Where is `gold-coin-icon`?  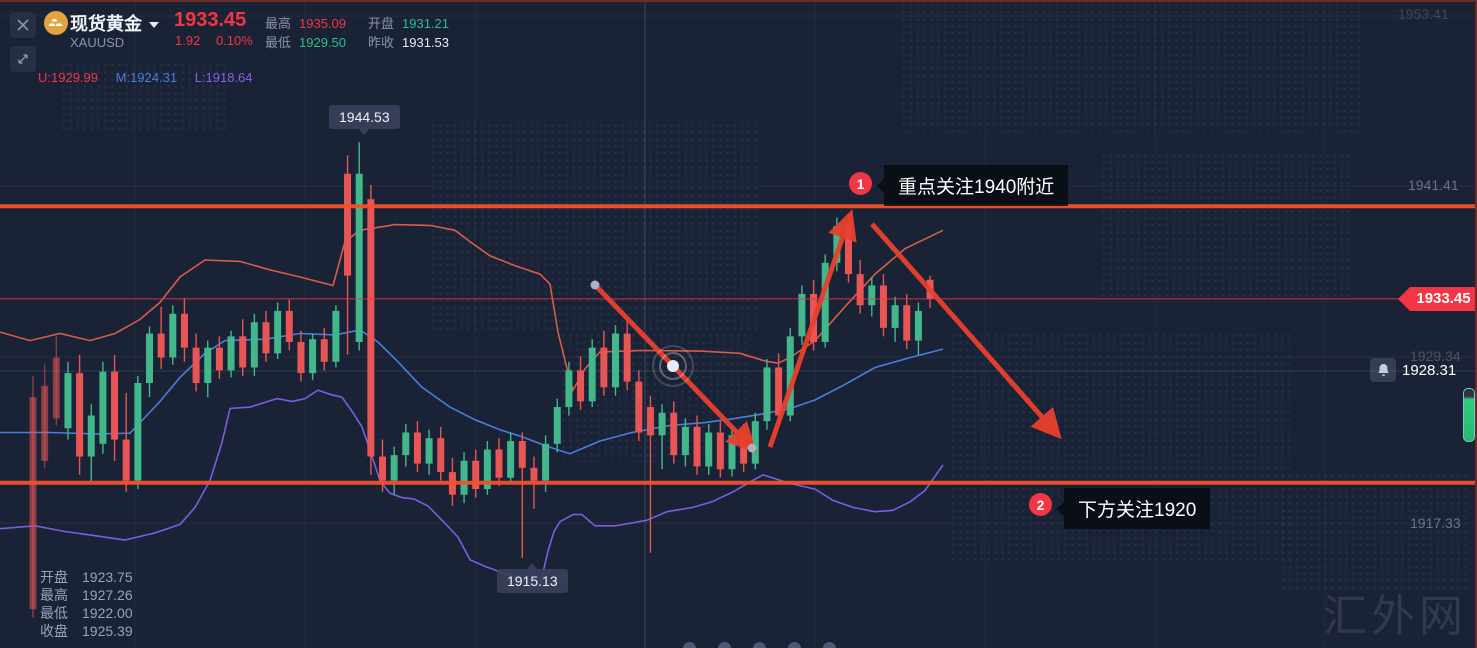
gold-coin-icon is located at coordinates (56, 23).